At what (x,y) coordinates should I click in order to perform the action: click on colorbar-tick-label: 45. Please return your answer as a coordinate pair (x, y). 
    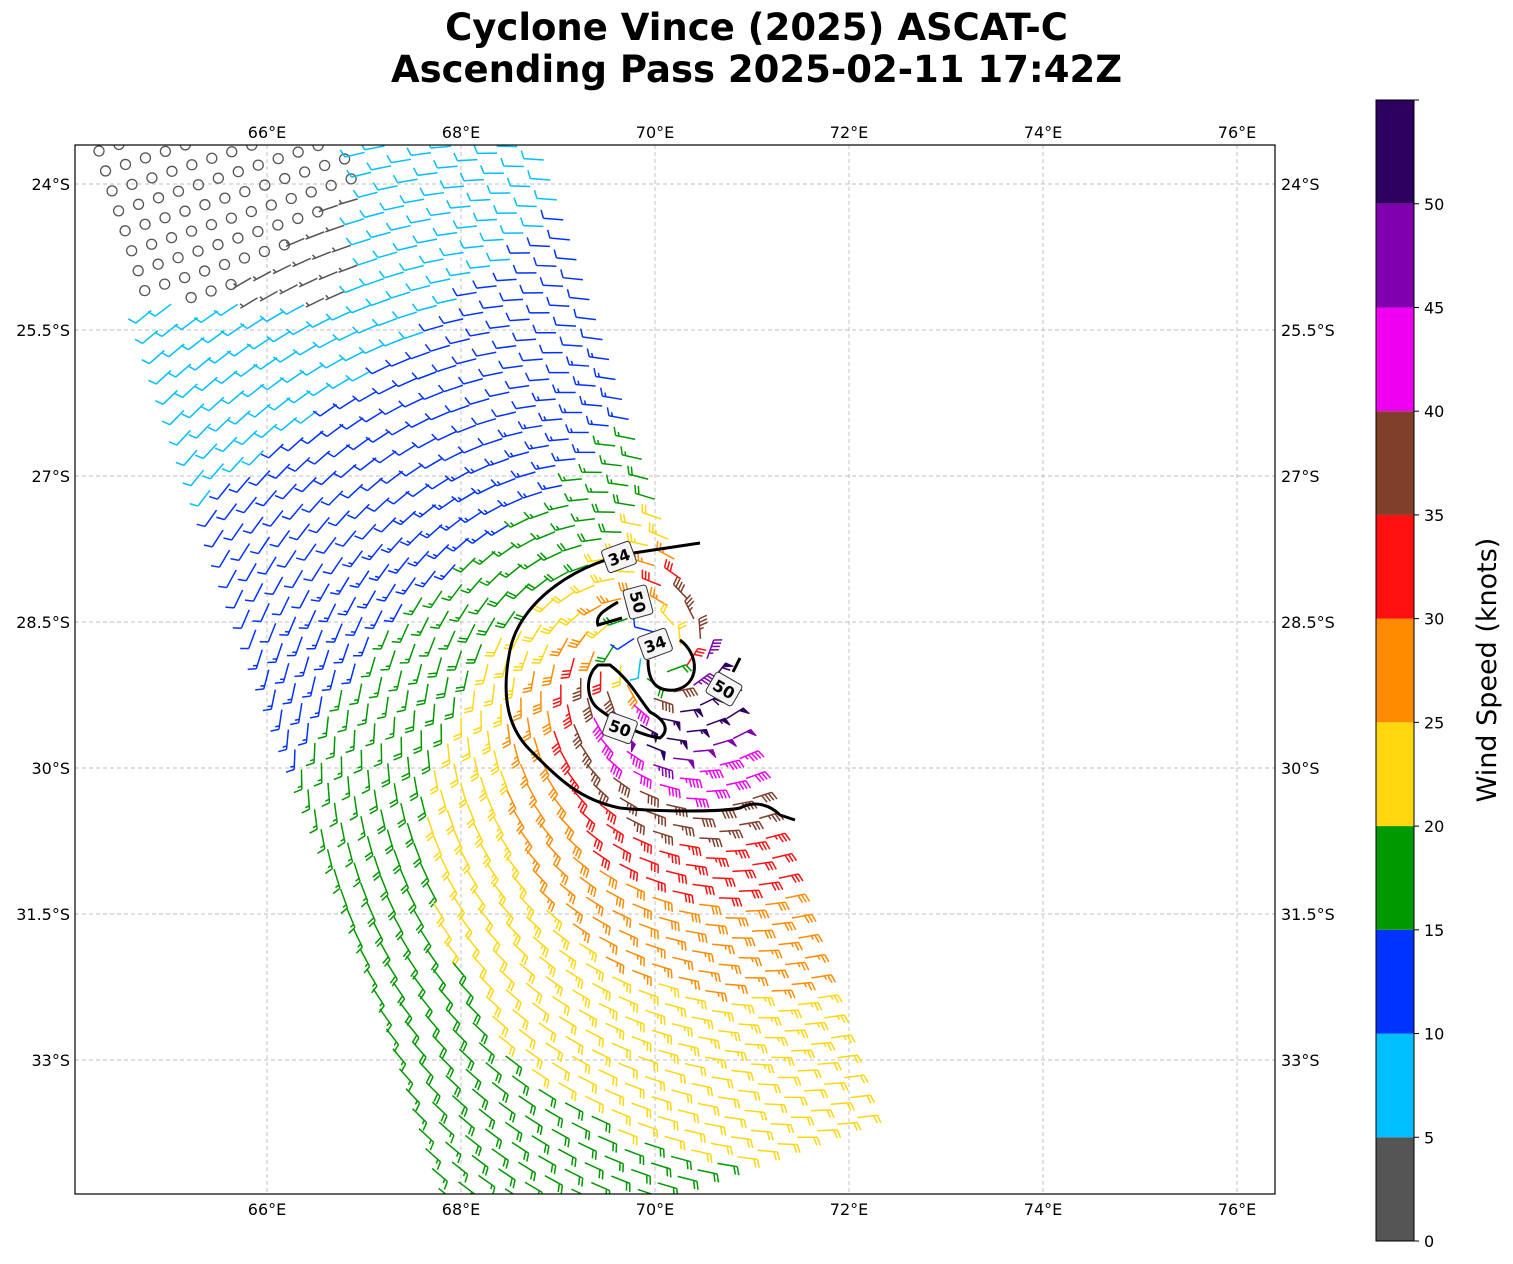
    Looking at the image, I should click on (1434, 307).